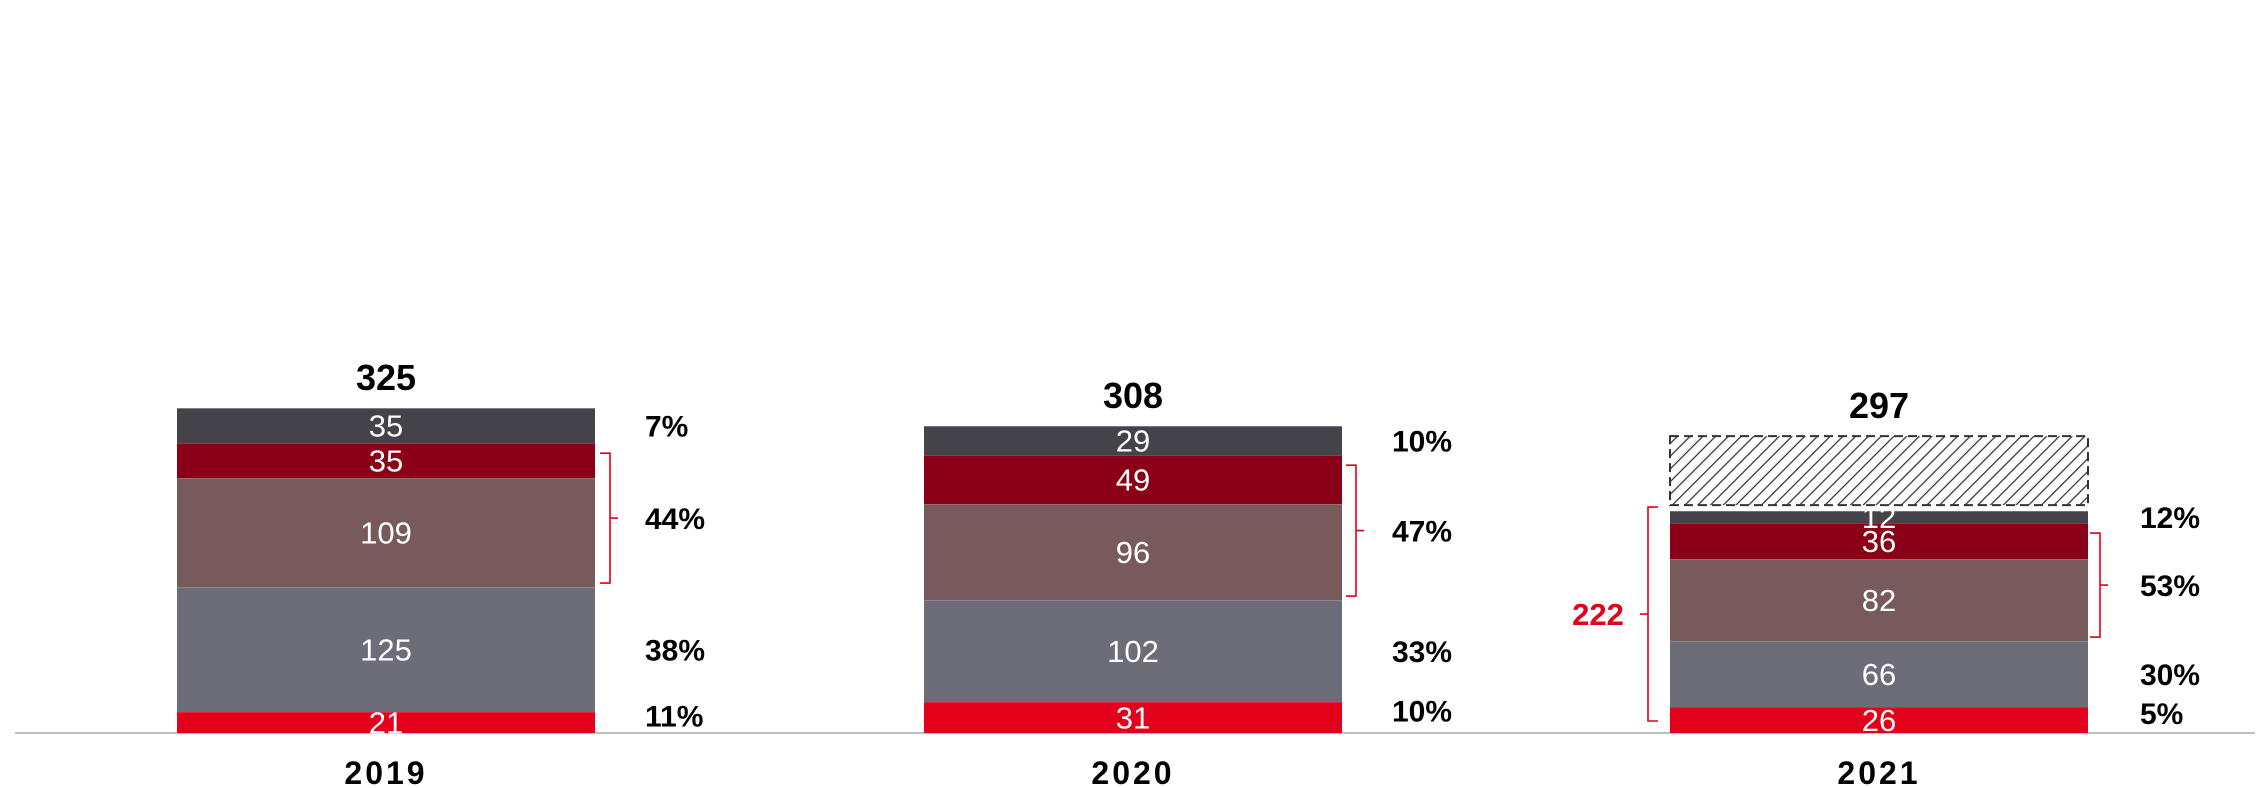  I want to click on group-share-label-2019: 44%, so click(675, 519).